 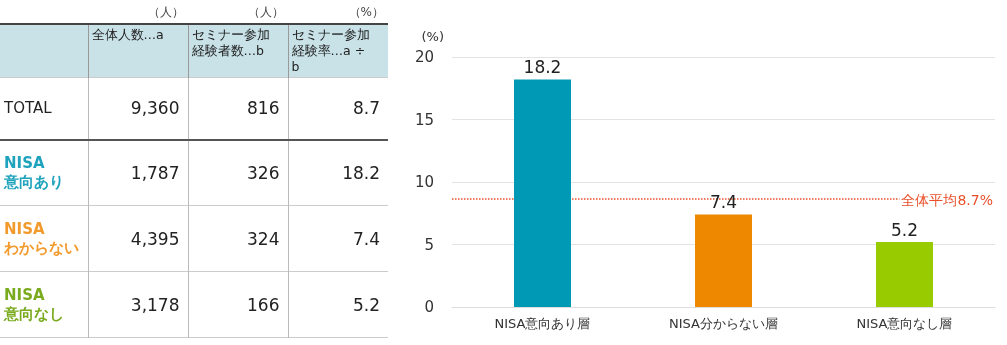 What do you see at coordinates (331, 51) in the screenshot?
I see `category-label: セミナー参加経験率…a ÷ b` at bounding box center [331, 51].